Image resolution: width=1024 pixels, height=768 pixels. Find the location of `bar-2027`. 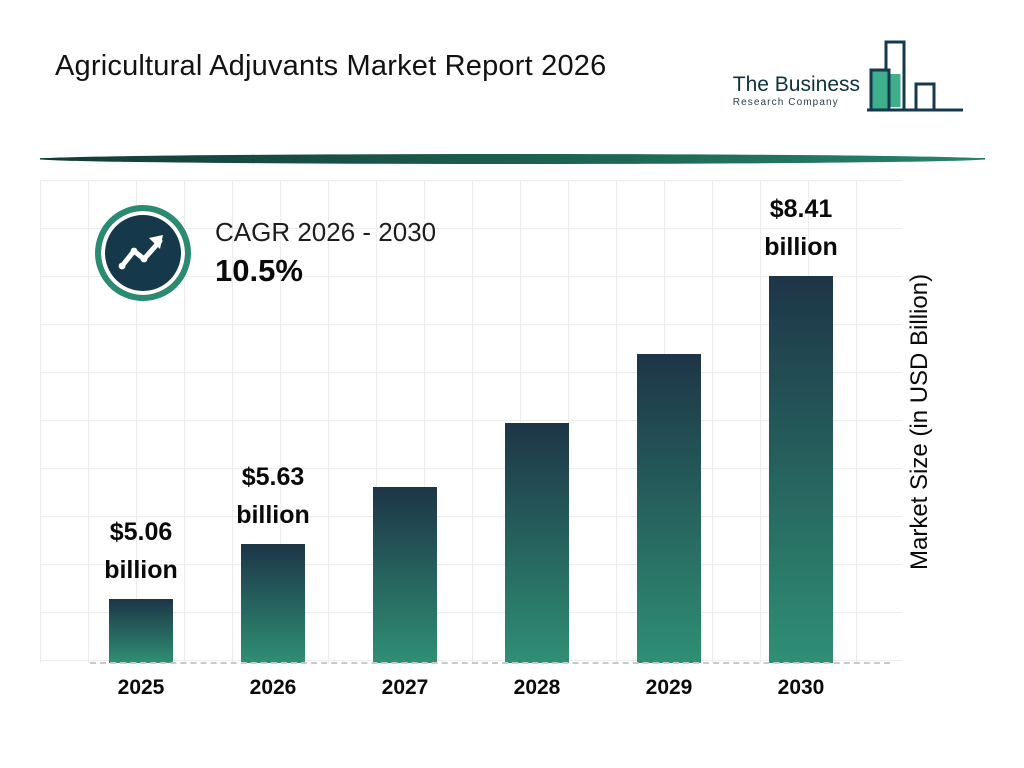

bar-2027 is located at coordinates (405, 575).